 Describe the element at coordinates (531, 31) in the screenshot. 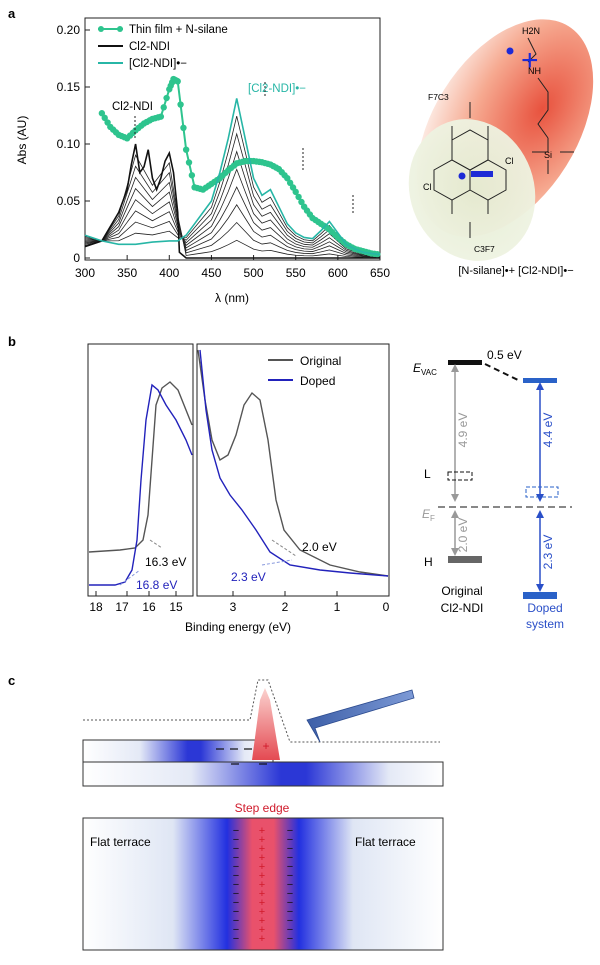

I see `atom-h2n: H2N` at that location.